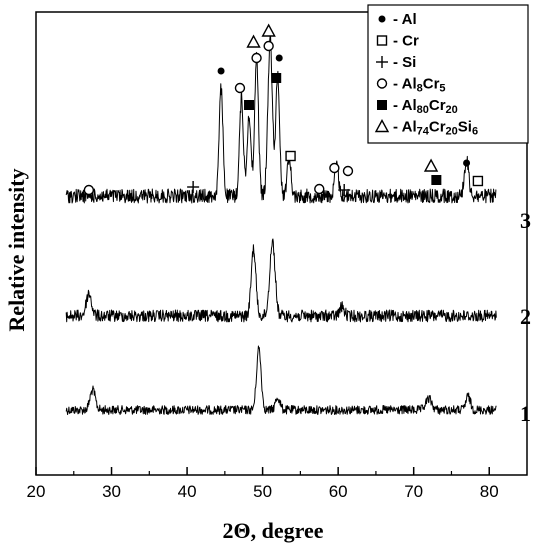  Describe the element at coordinates (338, 491) in the screenshot. I see `x-tick-label-60: 60` at that location.